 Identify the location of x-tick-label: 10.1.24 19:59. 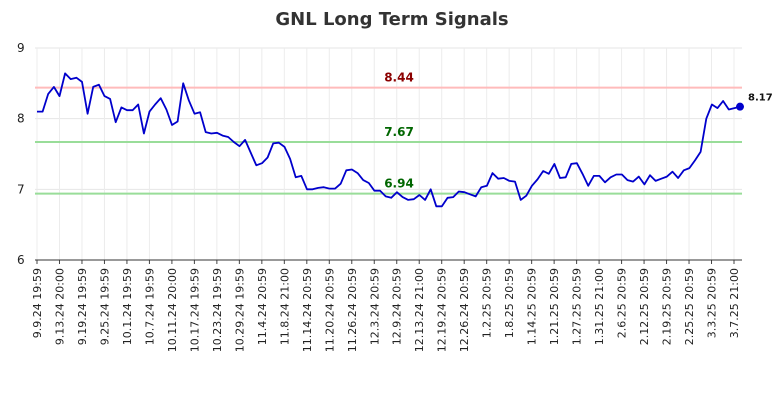
(127, 306).